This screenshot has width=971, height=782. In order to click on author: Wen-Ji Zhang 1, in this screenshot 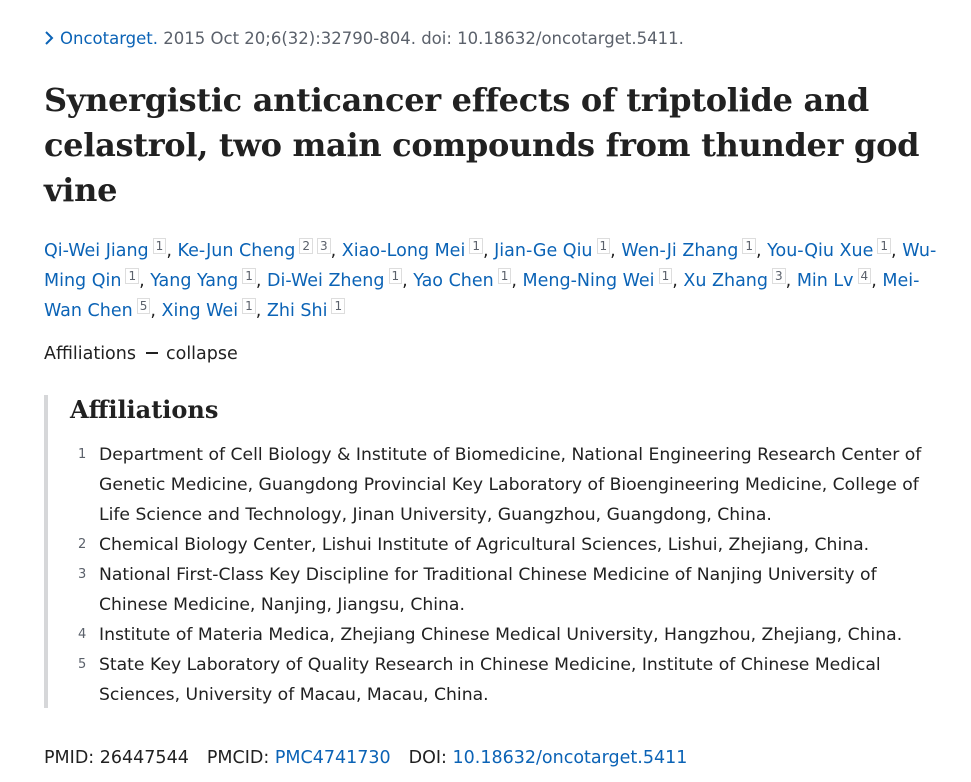, I will do `click(691, 249)`.